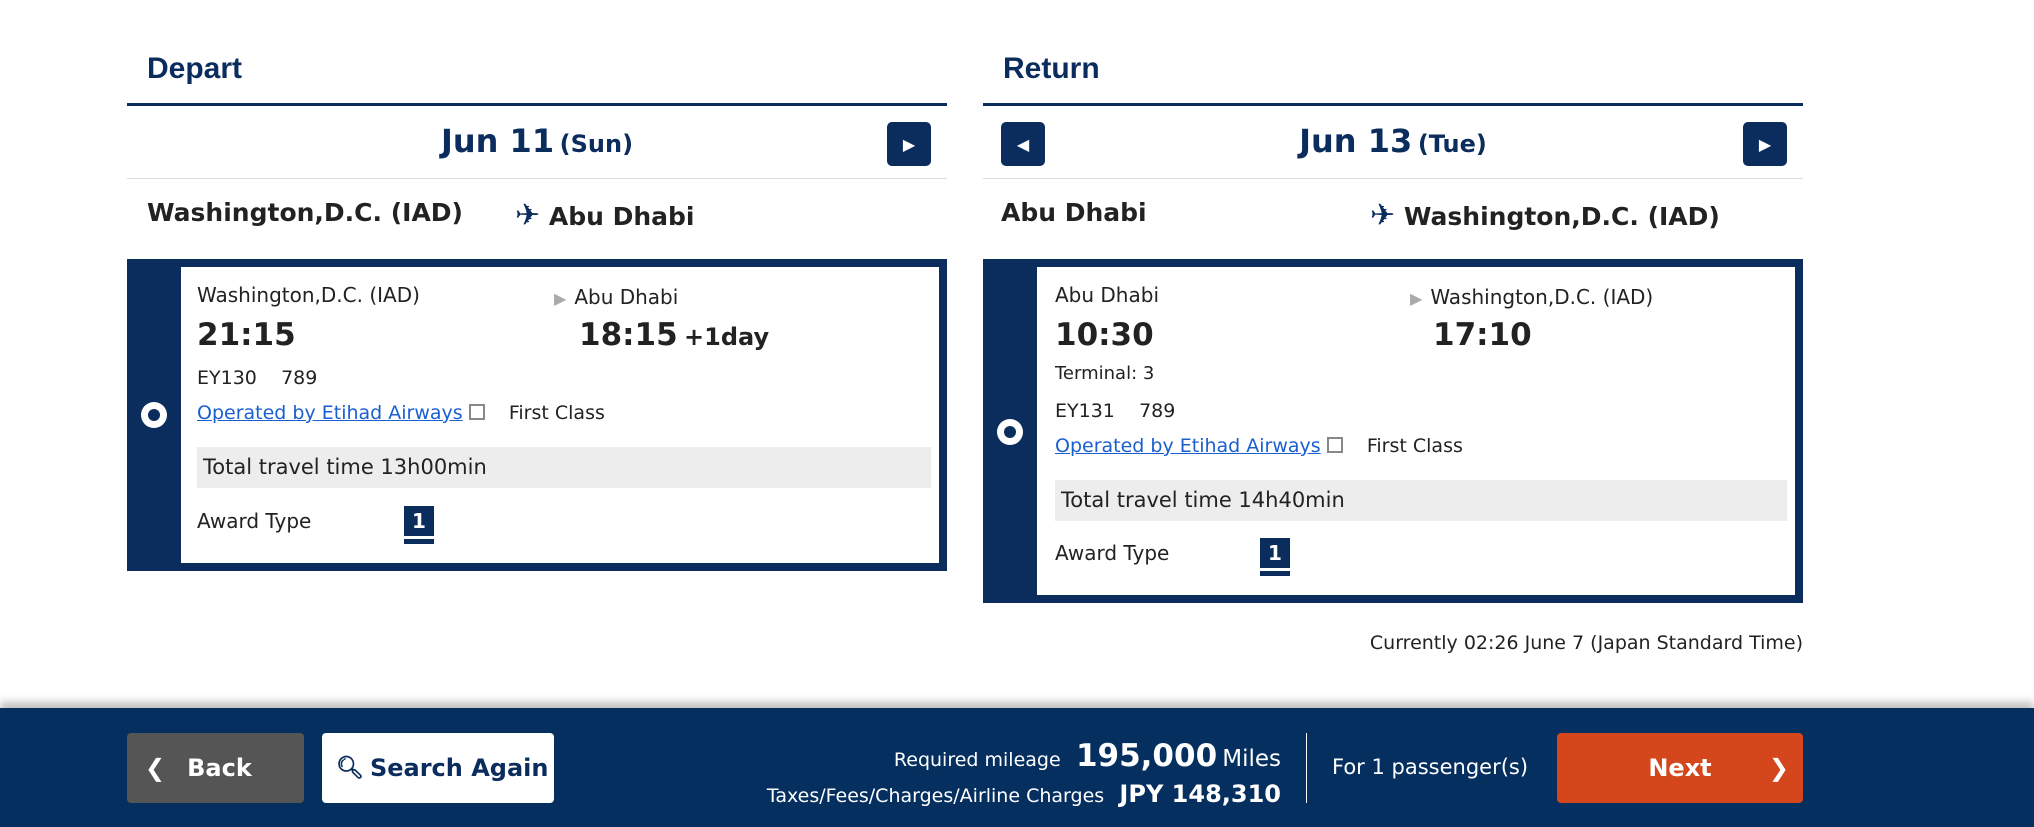  What do you see at coordinates (1107, 295) in the screenshot?
I see `dep-city: Abu Dhabi` at bounding box center [1107, 295].